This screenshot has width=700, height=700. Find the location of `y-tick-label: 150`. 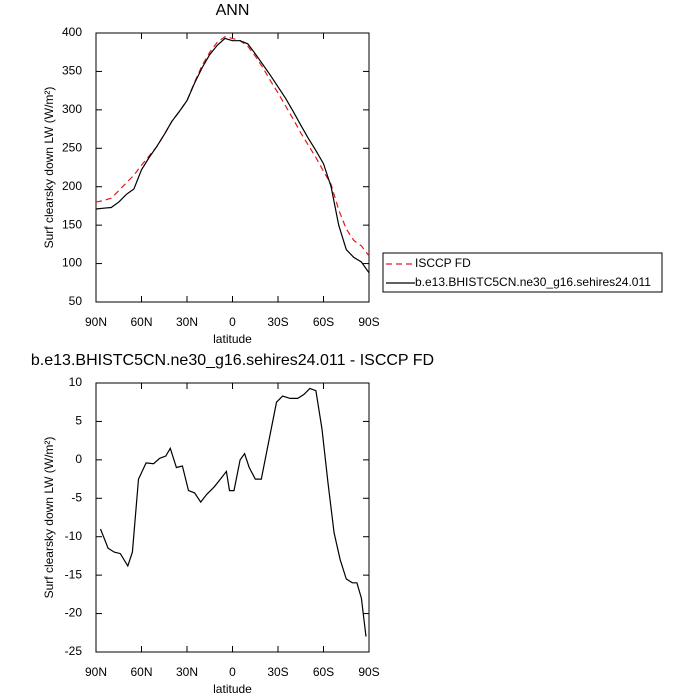

y-tick-label: 150 is located at coordinates (72, 224).